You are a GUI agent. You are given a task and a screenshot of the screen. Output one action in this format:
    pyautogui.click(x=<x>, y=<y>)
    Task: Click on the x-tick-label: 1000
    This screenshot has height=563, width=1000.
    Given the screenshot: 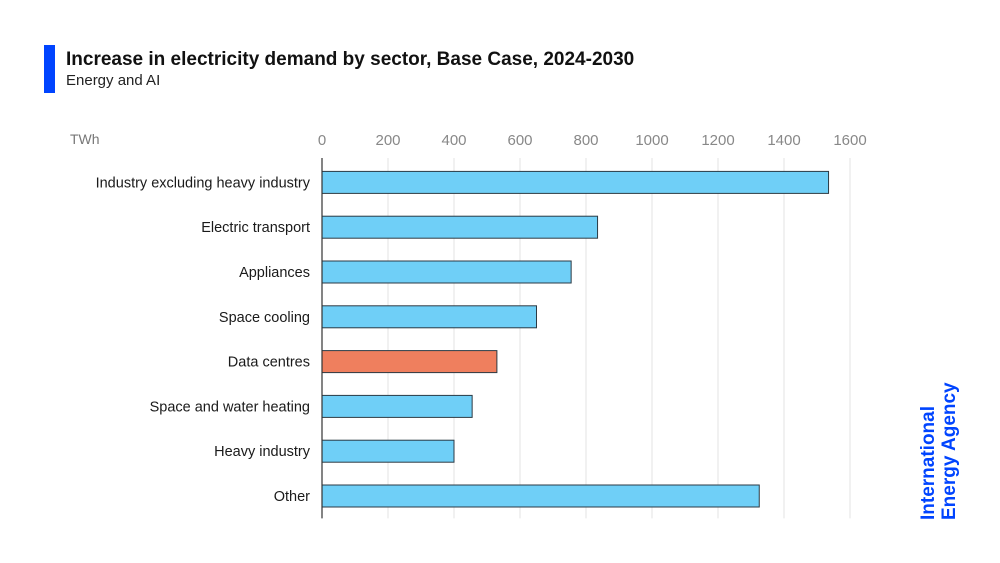 What is the action you would take?
    pyautogui.click(x=651, y=140)
    